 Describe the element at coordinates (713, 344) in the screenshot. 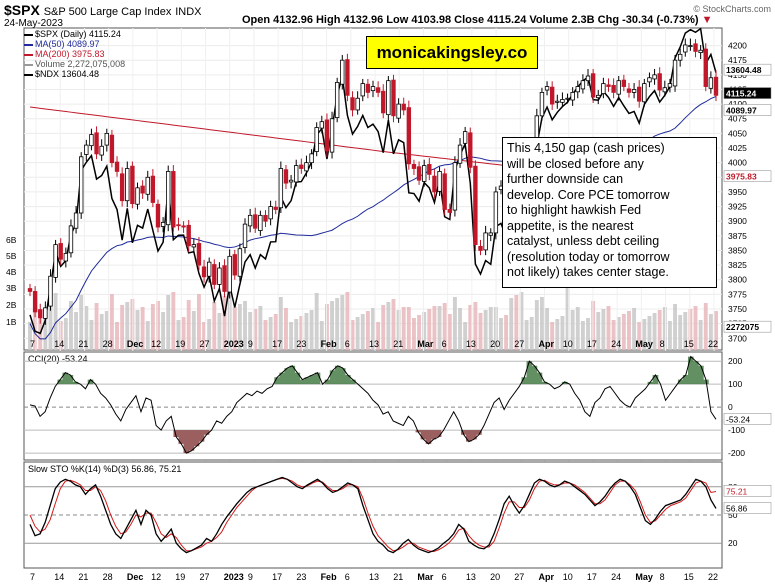

I see `x-axis-label: 22` at that location.